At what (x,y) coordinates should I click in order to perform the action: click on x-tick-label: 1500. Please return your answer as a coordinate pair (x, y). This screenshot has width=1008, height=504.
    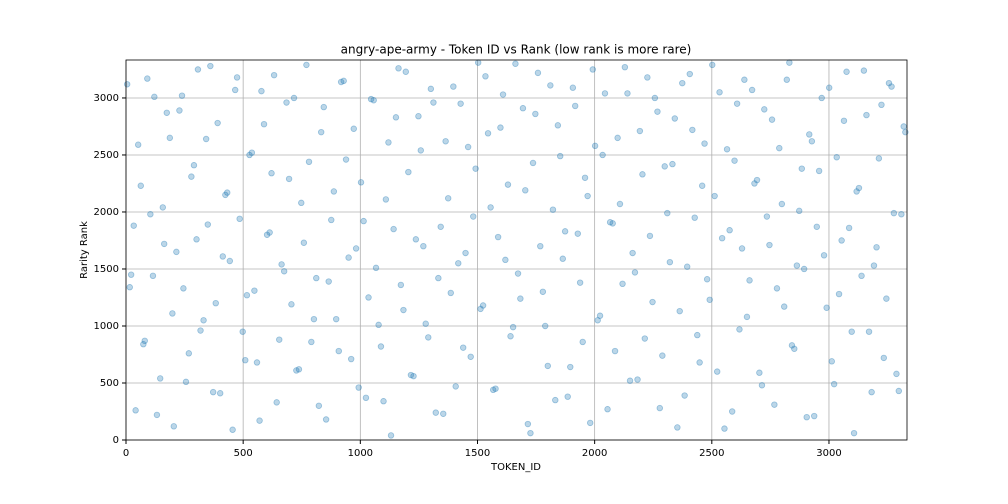
    Looking at the image, I should click on (477, 453).